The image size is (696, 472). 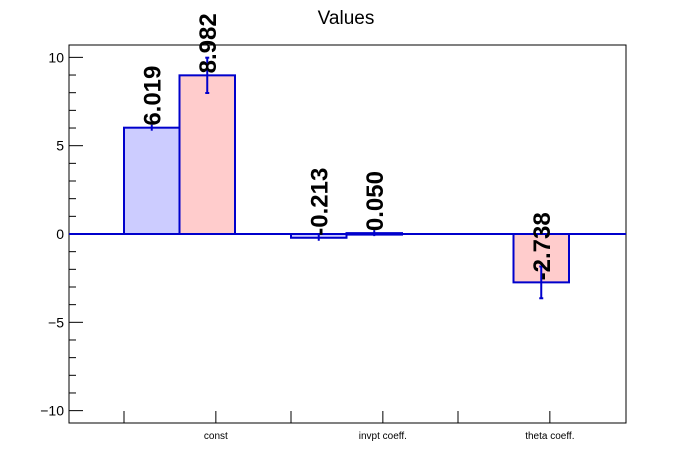 I want to click on y-tick-label: −10, so click(x=52, y=411).